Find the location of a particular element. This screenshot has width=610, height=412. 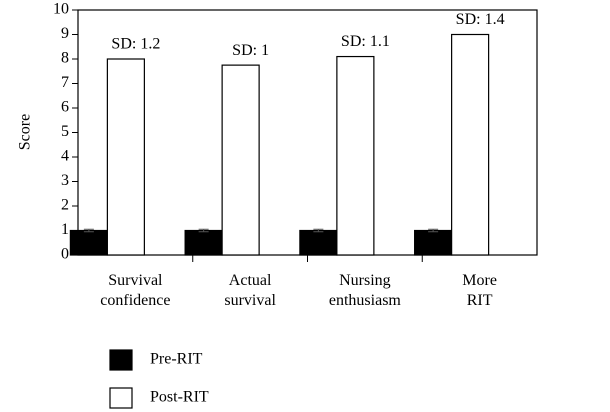

annotation: SD: 1.4 is located at coordinates (480, 19).